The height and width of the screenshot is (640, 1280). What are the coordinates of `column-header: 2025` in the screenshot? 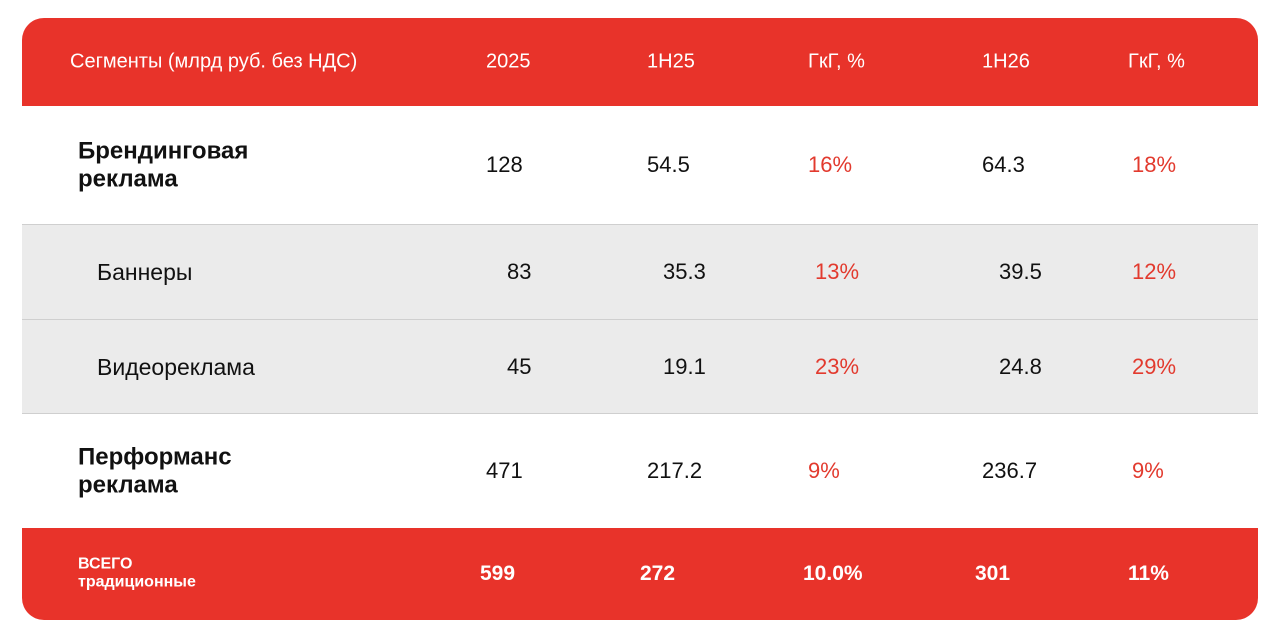 It's located at (508, 61).